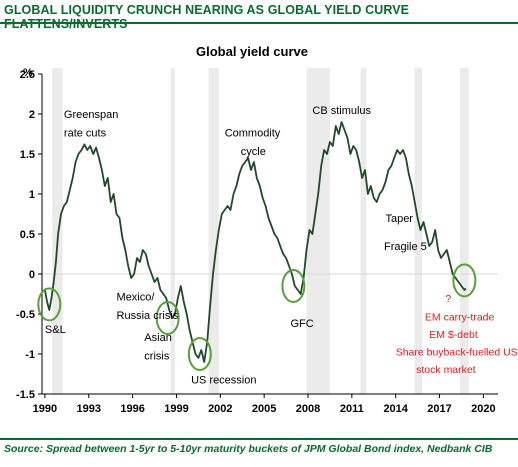 The width and height of the screenshot is (518, 467). What do you see at coordinates (27, 155) in the screenshot?
I see `y-tick-label: 1.5` at bounding box center [27, 155].